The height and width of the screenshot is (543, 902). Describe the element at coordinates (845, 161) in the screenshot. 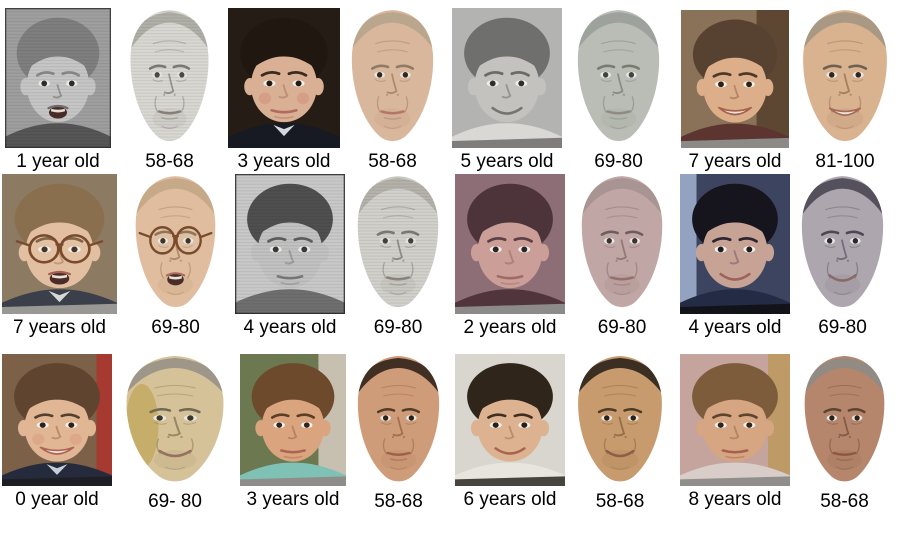

I see `age-label: 81-100` at that location.